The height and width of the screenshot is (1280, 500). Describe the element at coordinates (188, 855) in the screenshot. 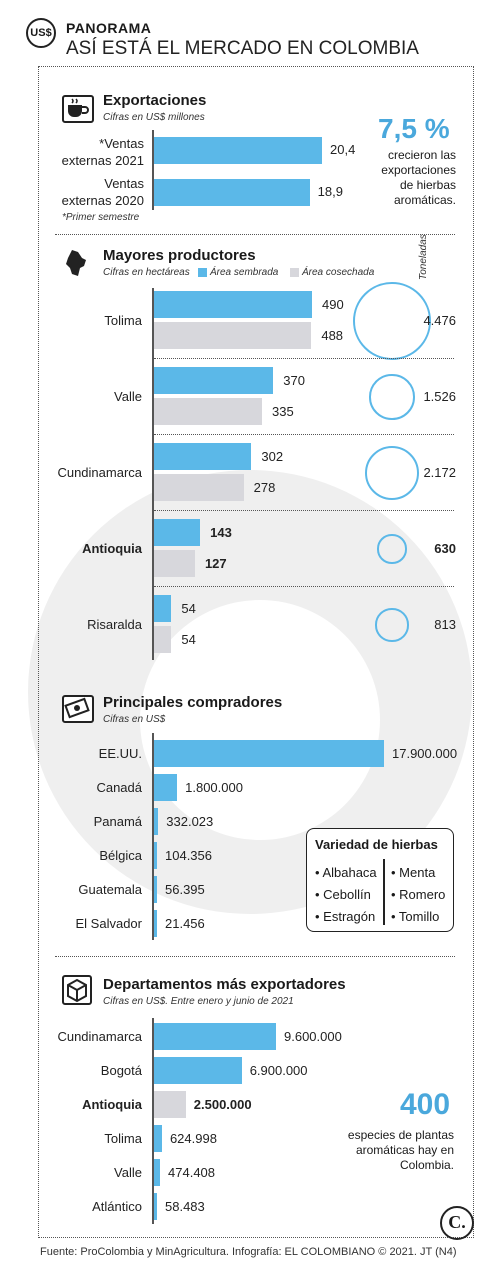

I see `value-label: 104.356` at that location.